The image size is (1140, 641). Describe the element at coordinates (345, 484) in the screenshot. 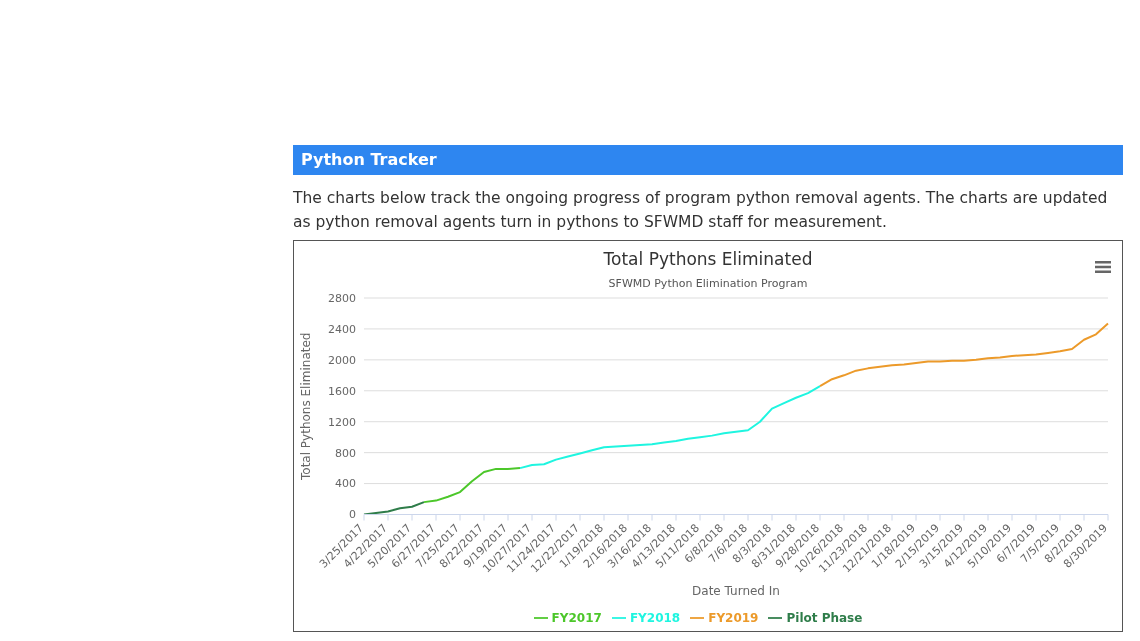

I see `y-tick-label: 400` at that location.